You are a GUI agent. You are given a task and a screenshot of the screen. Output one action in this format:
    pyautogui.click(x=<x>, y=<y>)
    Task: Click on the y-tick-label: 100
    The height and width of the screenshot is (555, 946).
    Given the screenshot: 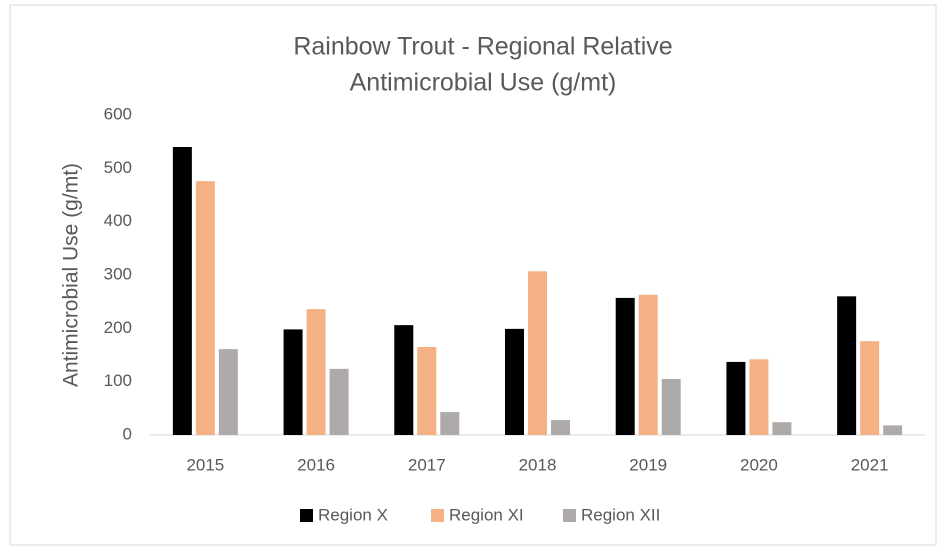 What is the action you would take?
    pyautogui.click(x=118, y=380)
    